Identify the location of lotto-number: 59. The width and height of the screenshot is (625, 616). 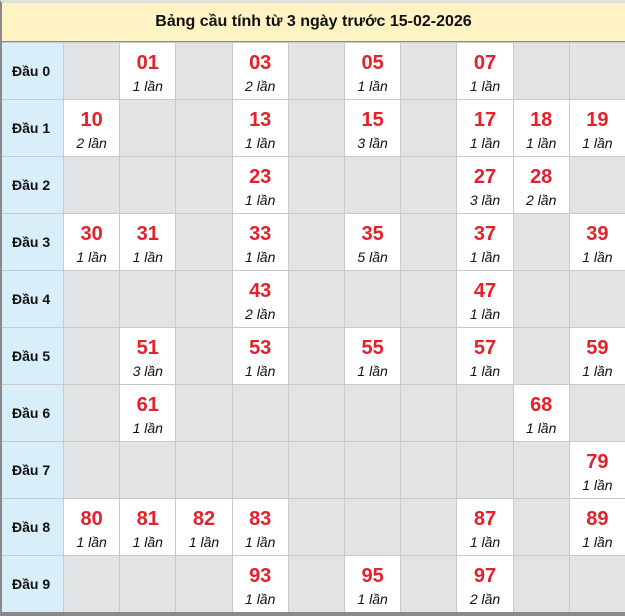
(597, 348).